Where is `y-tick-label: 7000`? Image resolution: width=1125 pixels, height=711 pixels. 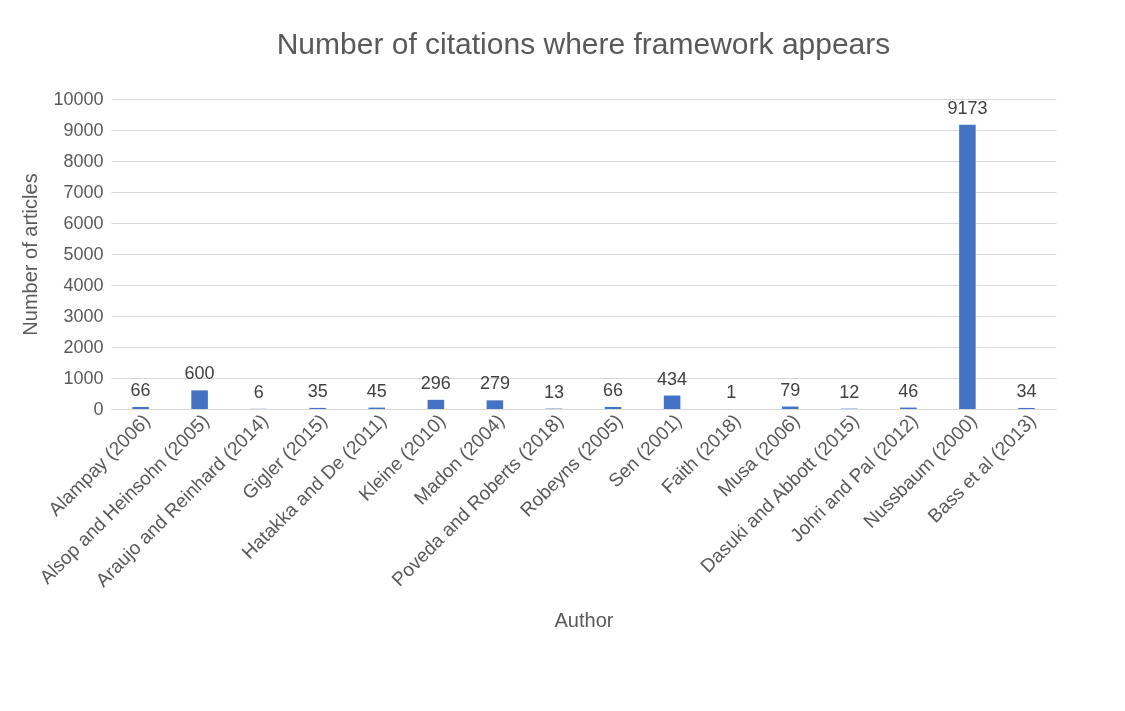
y-tick-label: 7000 is located at coordinates (83, 191).